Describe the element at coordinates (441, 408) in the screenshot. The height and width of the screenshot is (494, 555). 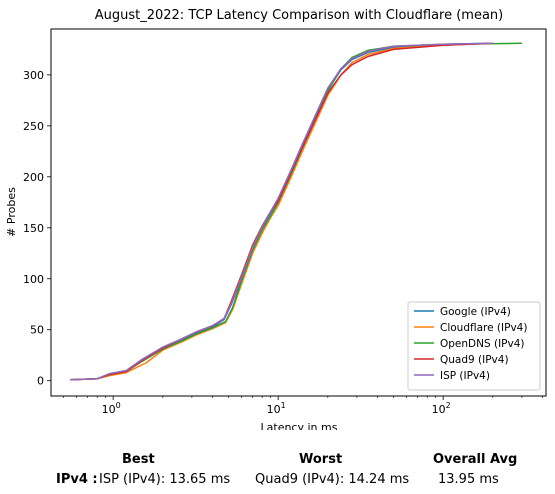
I see `x-tick-label: 10²` at that location.